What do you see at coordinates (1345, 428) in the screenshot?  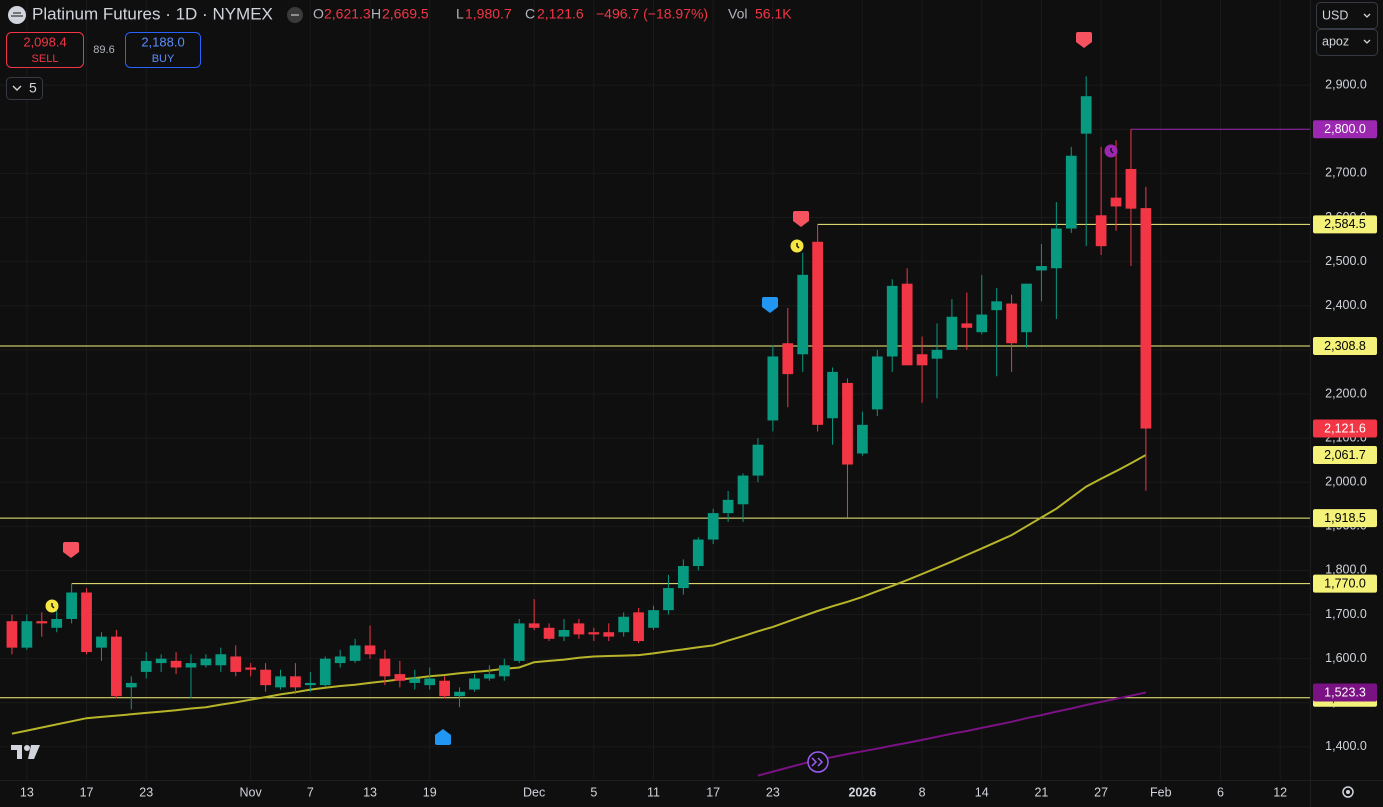 I see `price-label: 2,121.6` at bounding box center [1345, 428].